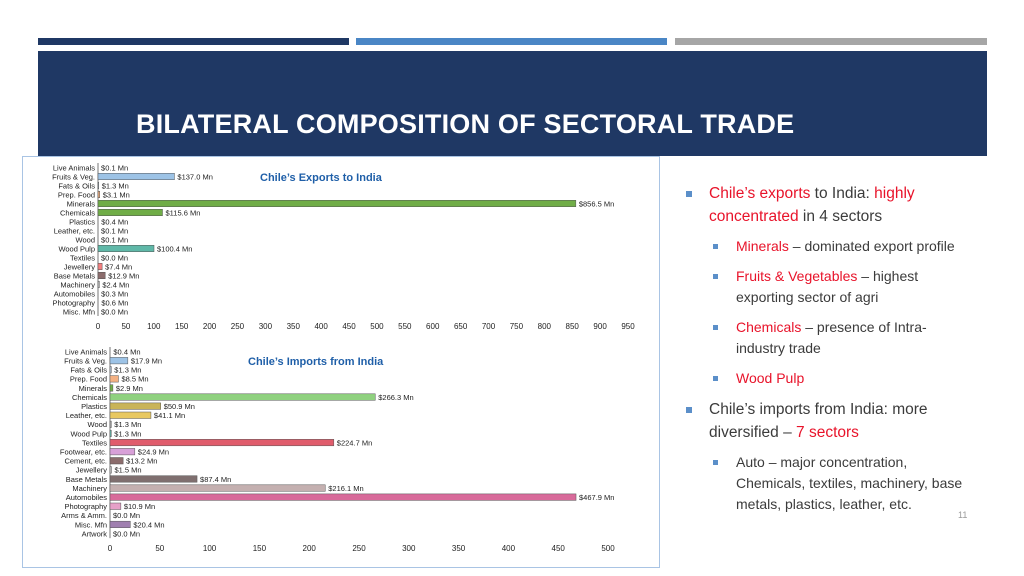 Image resolution: width=1024 pixels, height=576 pixels. What do you see at coordinates (114, 293) in the screenshot?
I see `export-data-label: $0.3 Mn` at bounding box center [114, 293].